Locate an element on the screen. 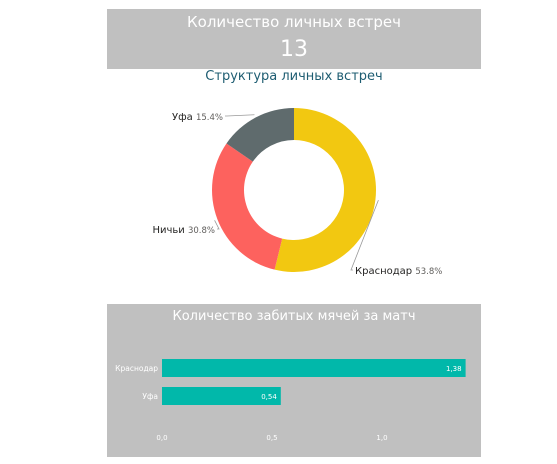 The height and width of the screenshot is (464, 557). bar-ufa is located at coordinates (221, 396).